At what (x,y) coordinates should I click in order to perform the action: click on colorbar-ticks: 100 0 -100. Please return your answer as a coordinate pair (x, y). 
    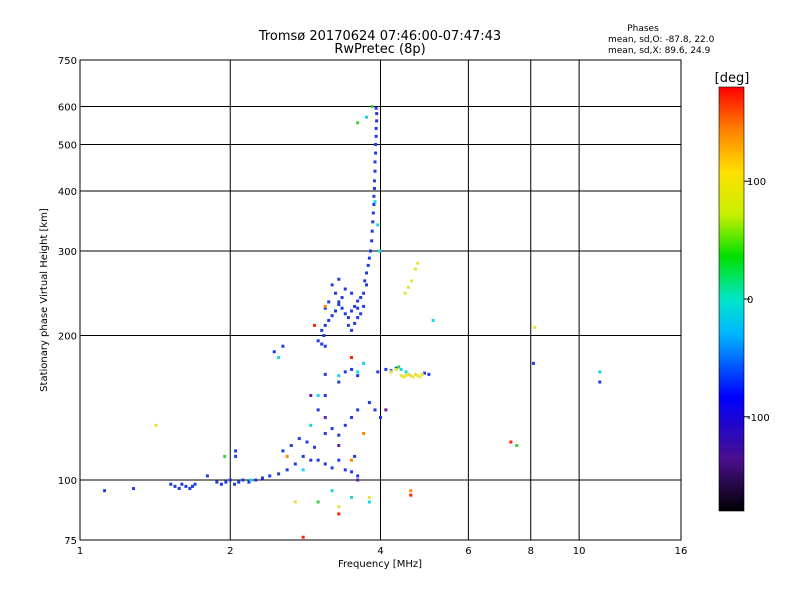
    Looking at the image, I should click on (757, 300).